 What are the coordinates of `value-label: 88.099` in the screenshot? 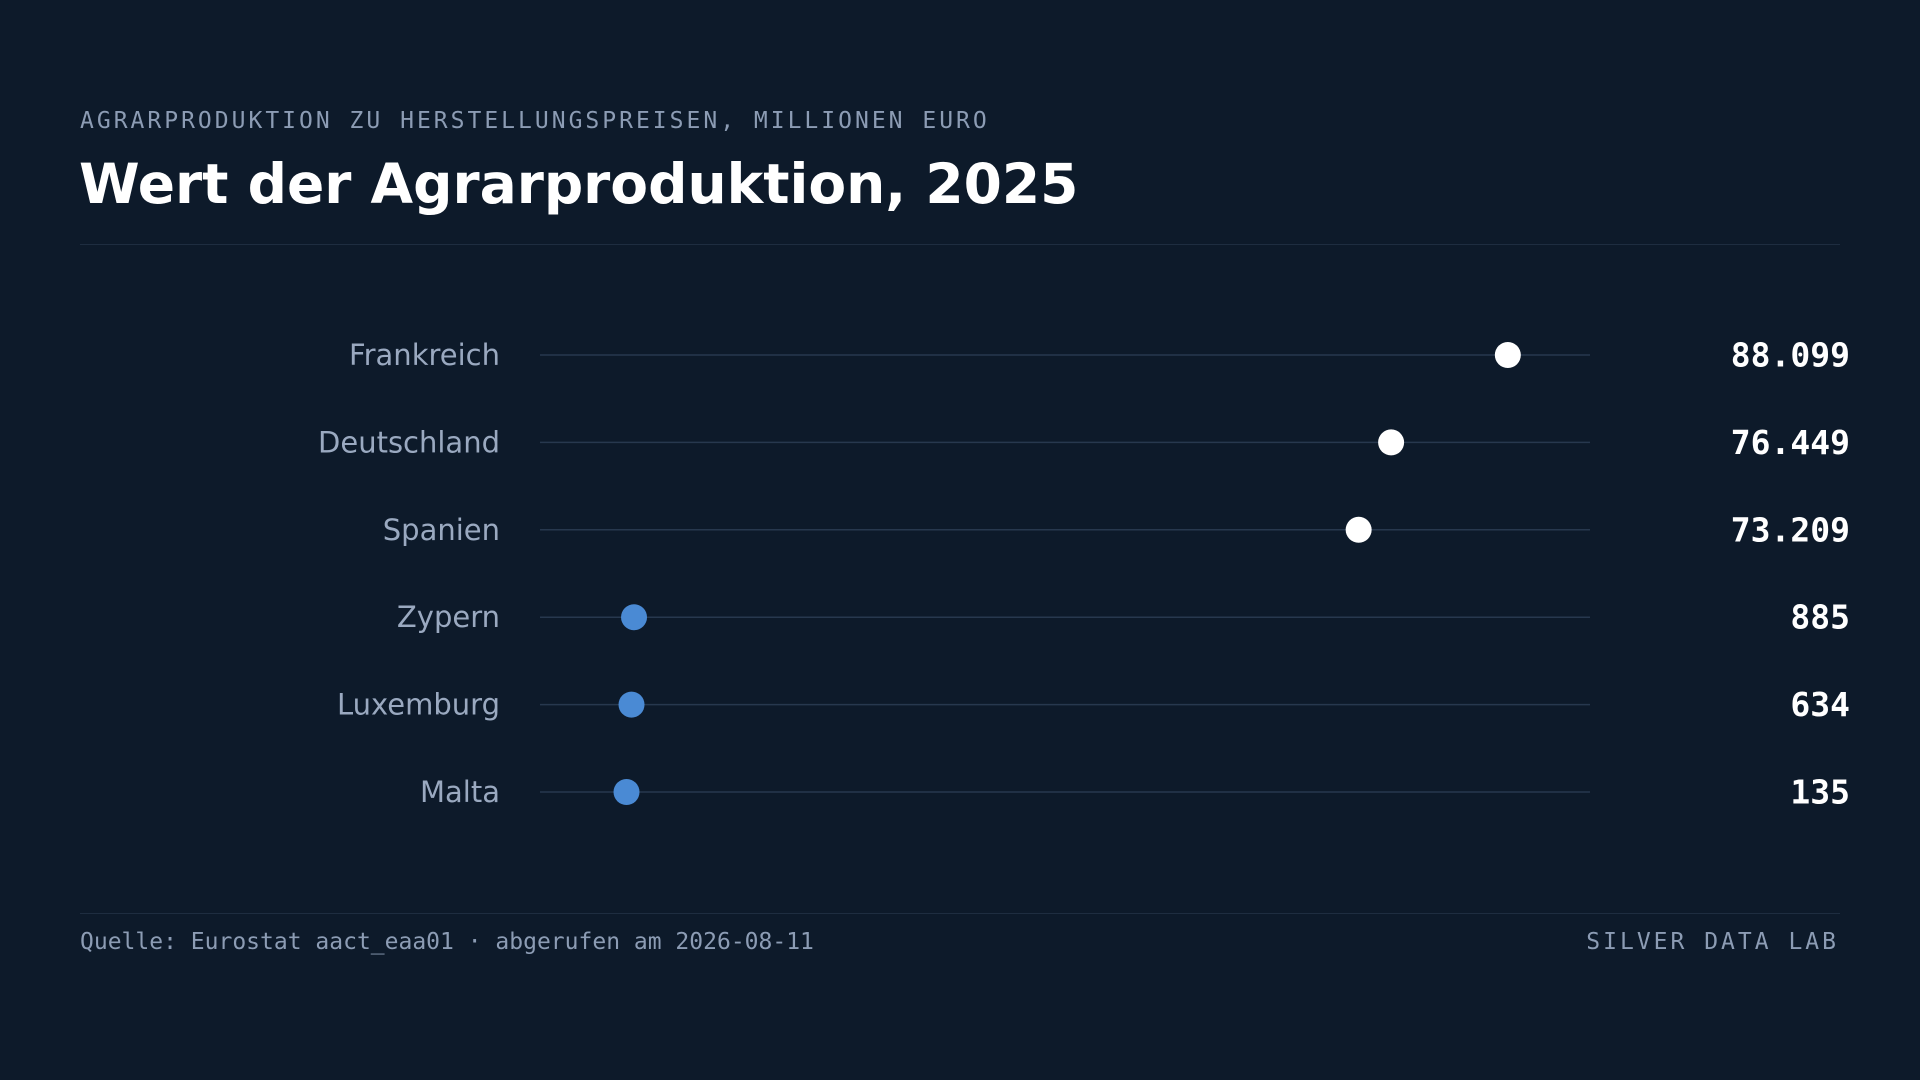 It's located at (1790, 355).